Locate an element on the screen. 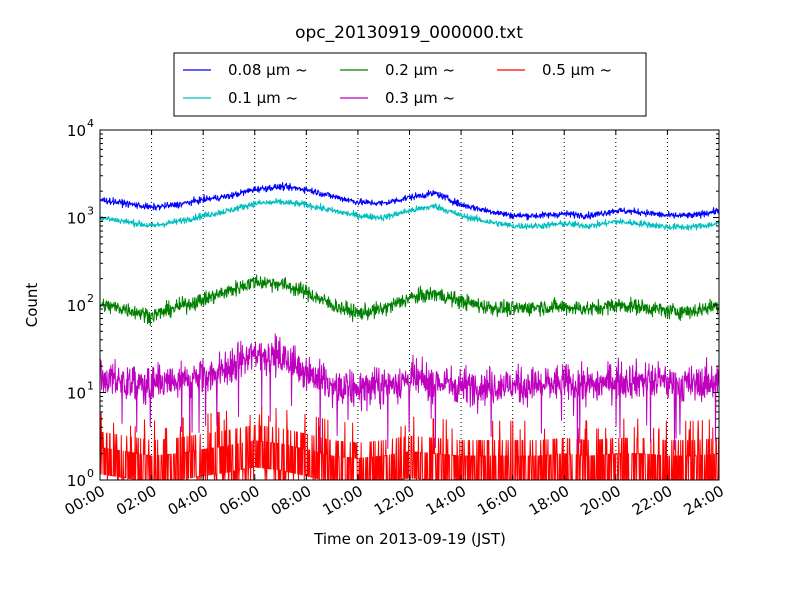 The height and width of the screenshot is (600, 800). y-tick-exponent-4: 4 is located at coordinates (90, 123).